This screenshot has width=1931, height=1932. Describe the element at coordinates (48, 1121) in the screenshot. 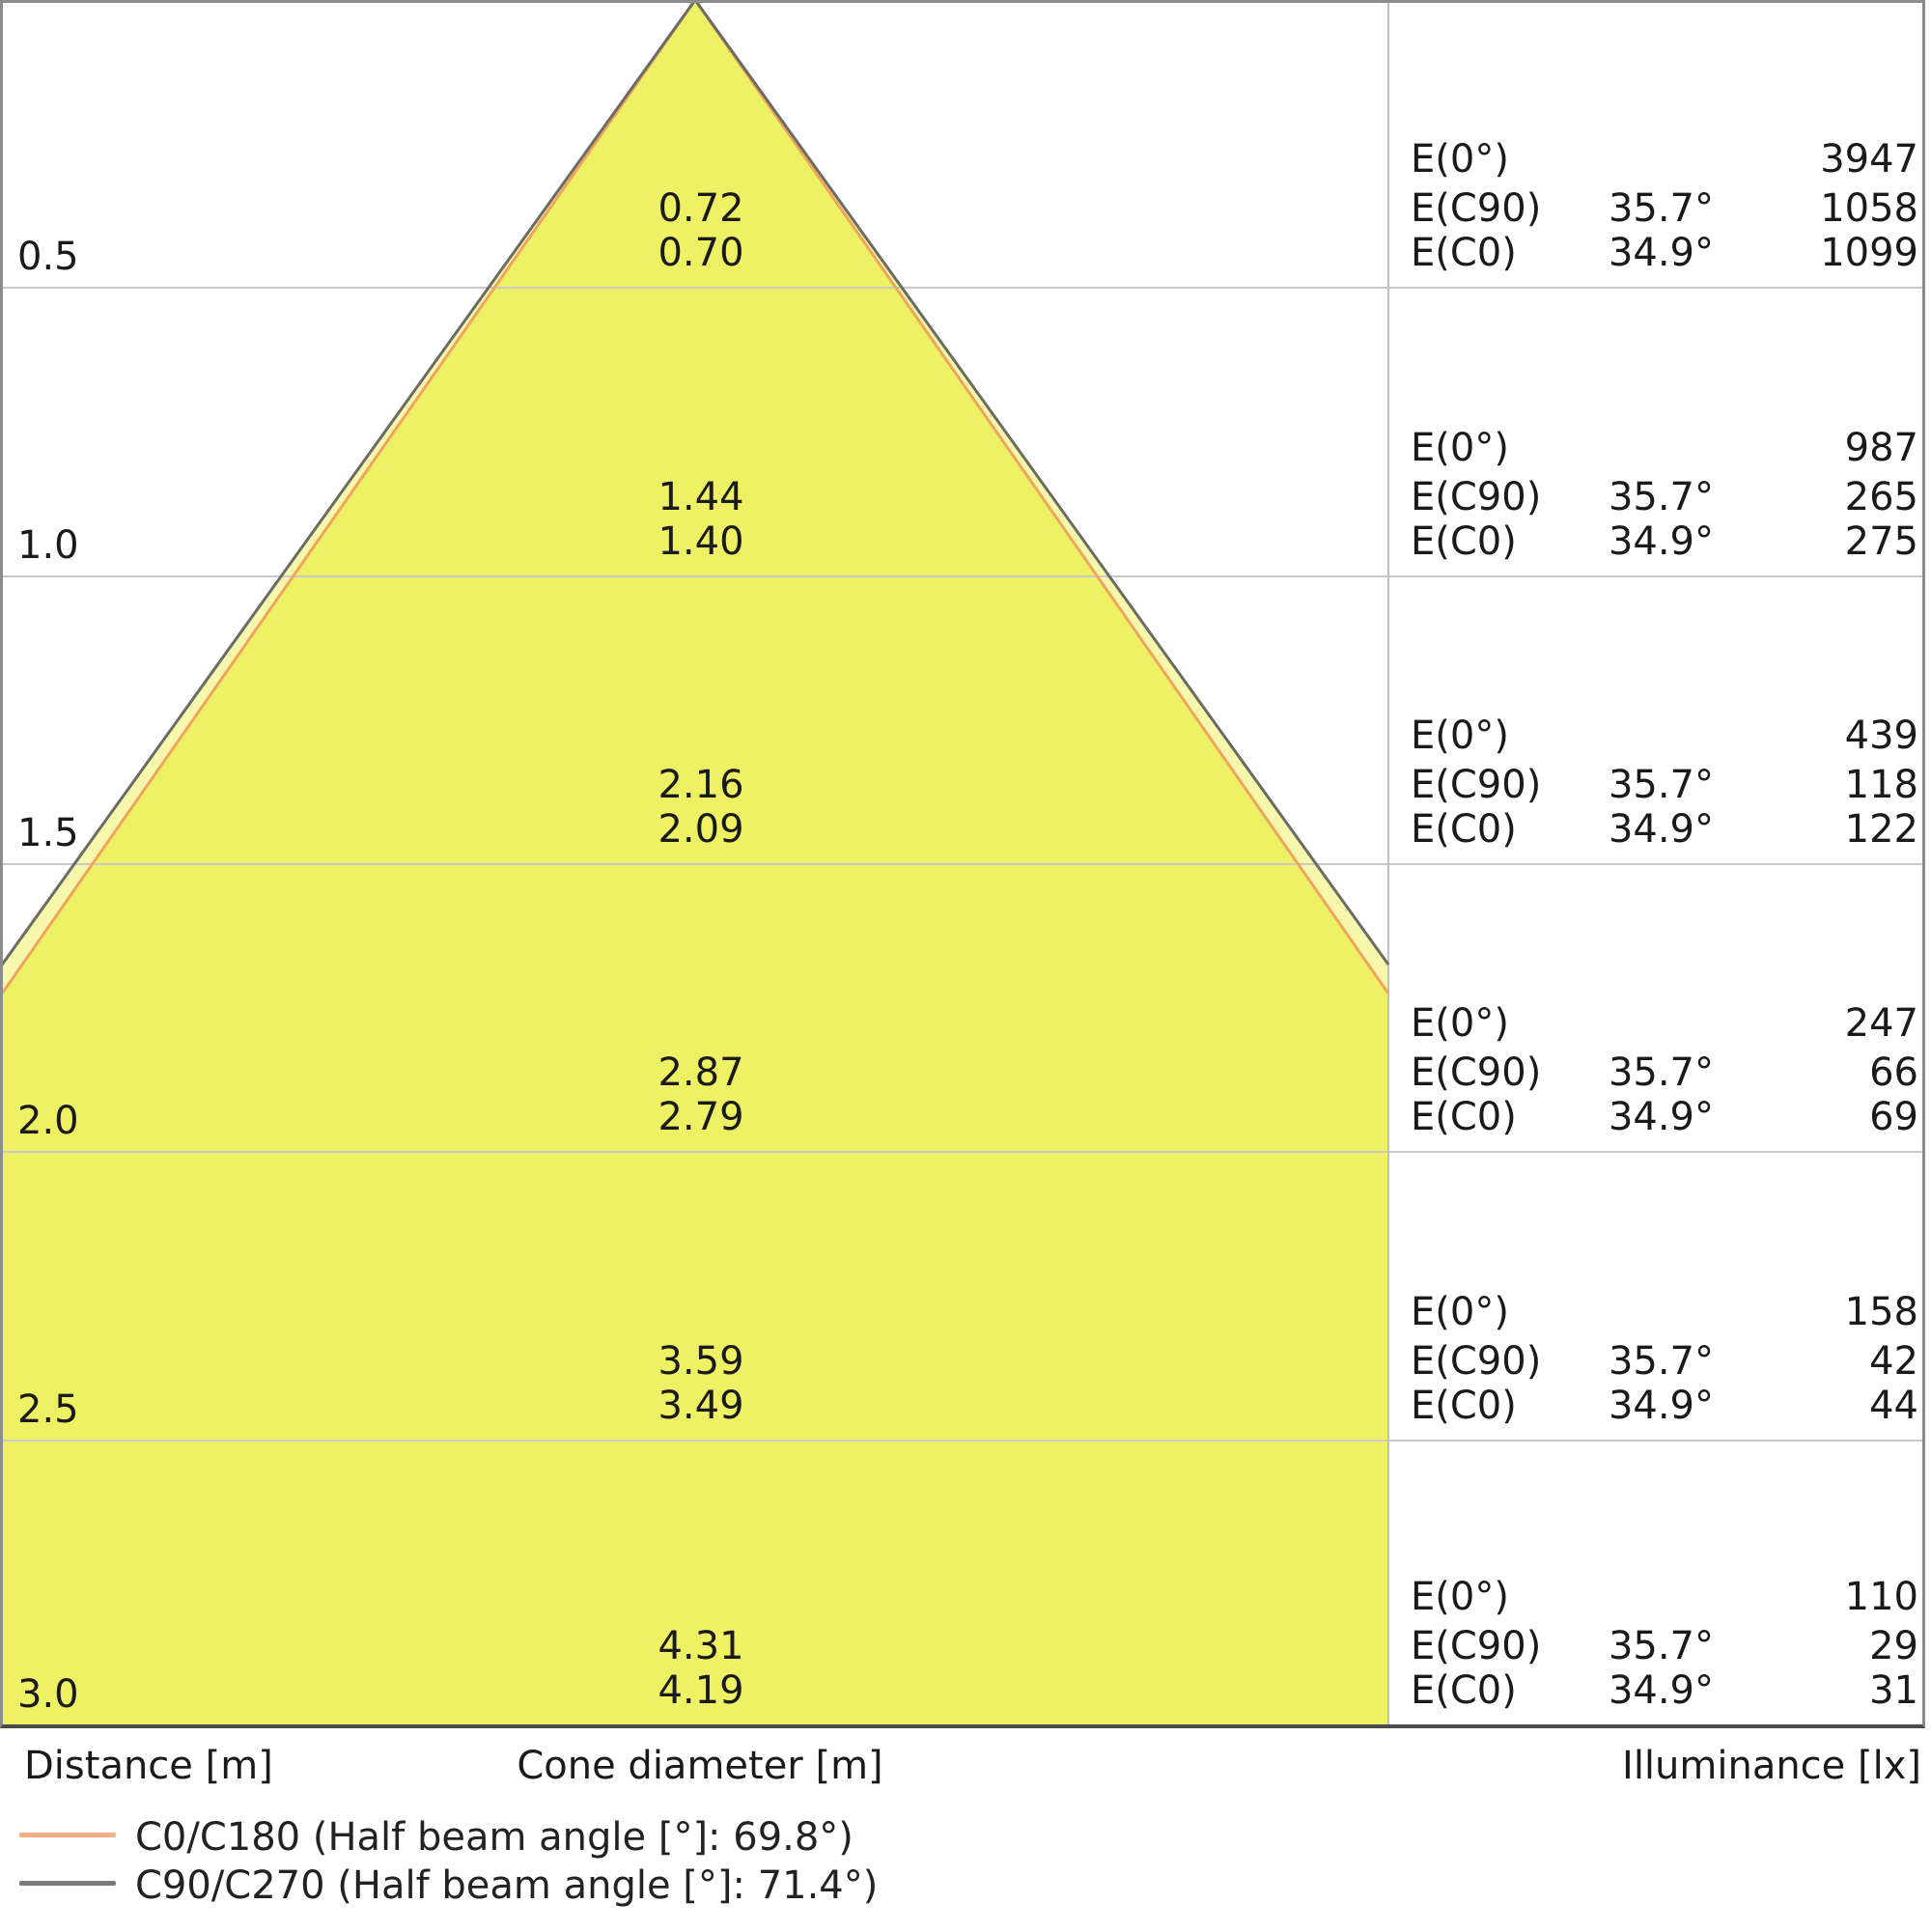

I see `distance-label: 2.0` at that location.